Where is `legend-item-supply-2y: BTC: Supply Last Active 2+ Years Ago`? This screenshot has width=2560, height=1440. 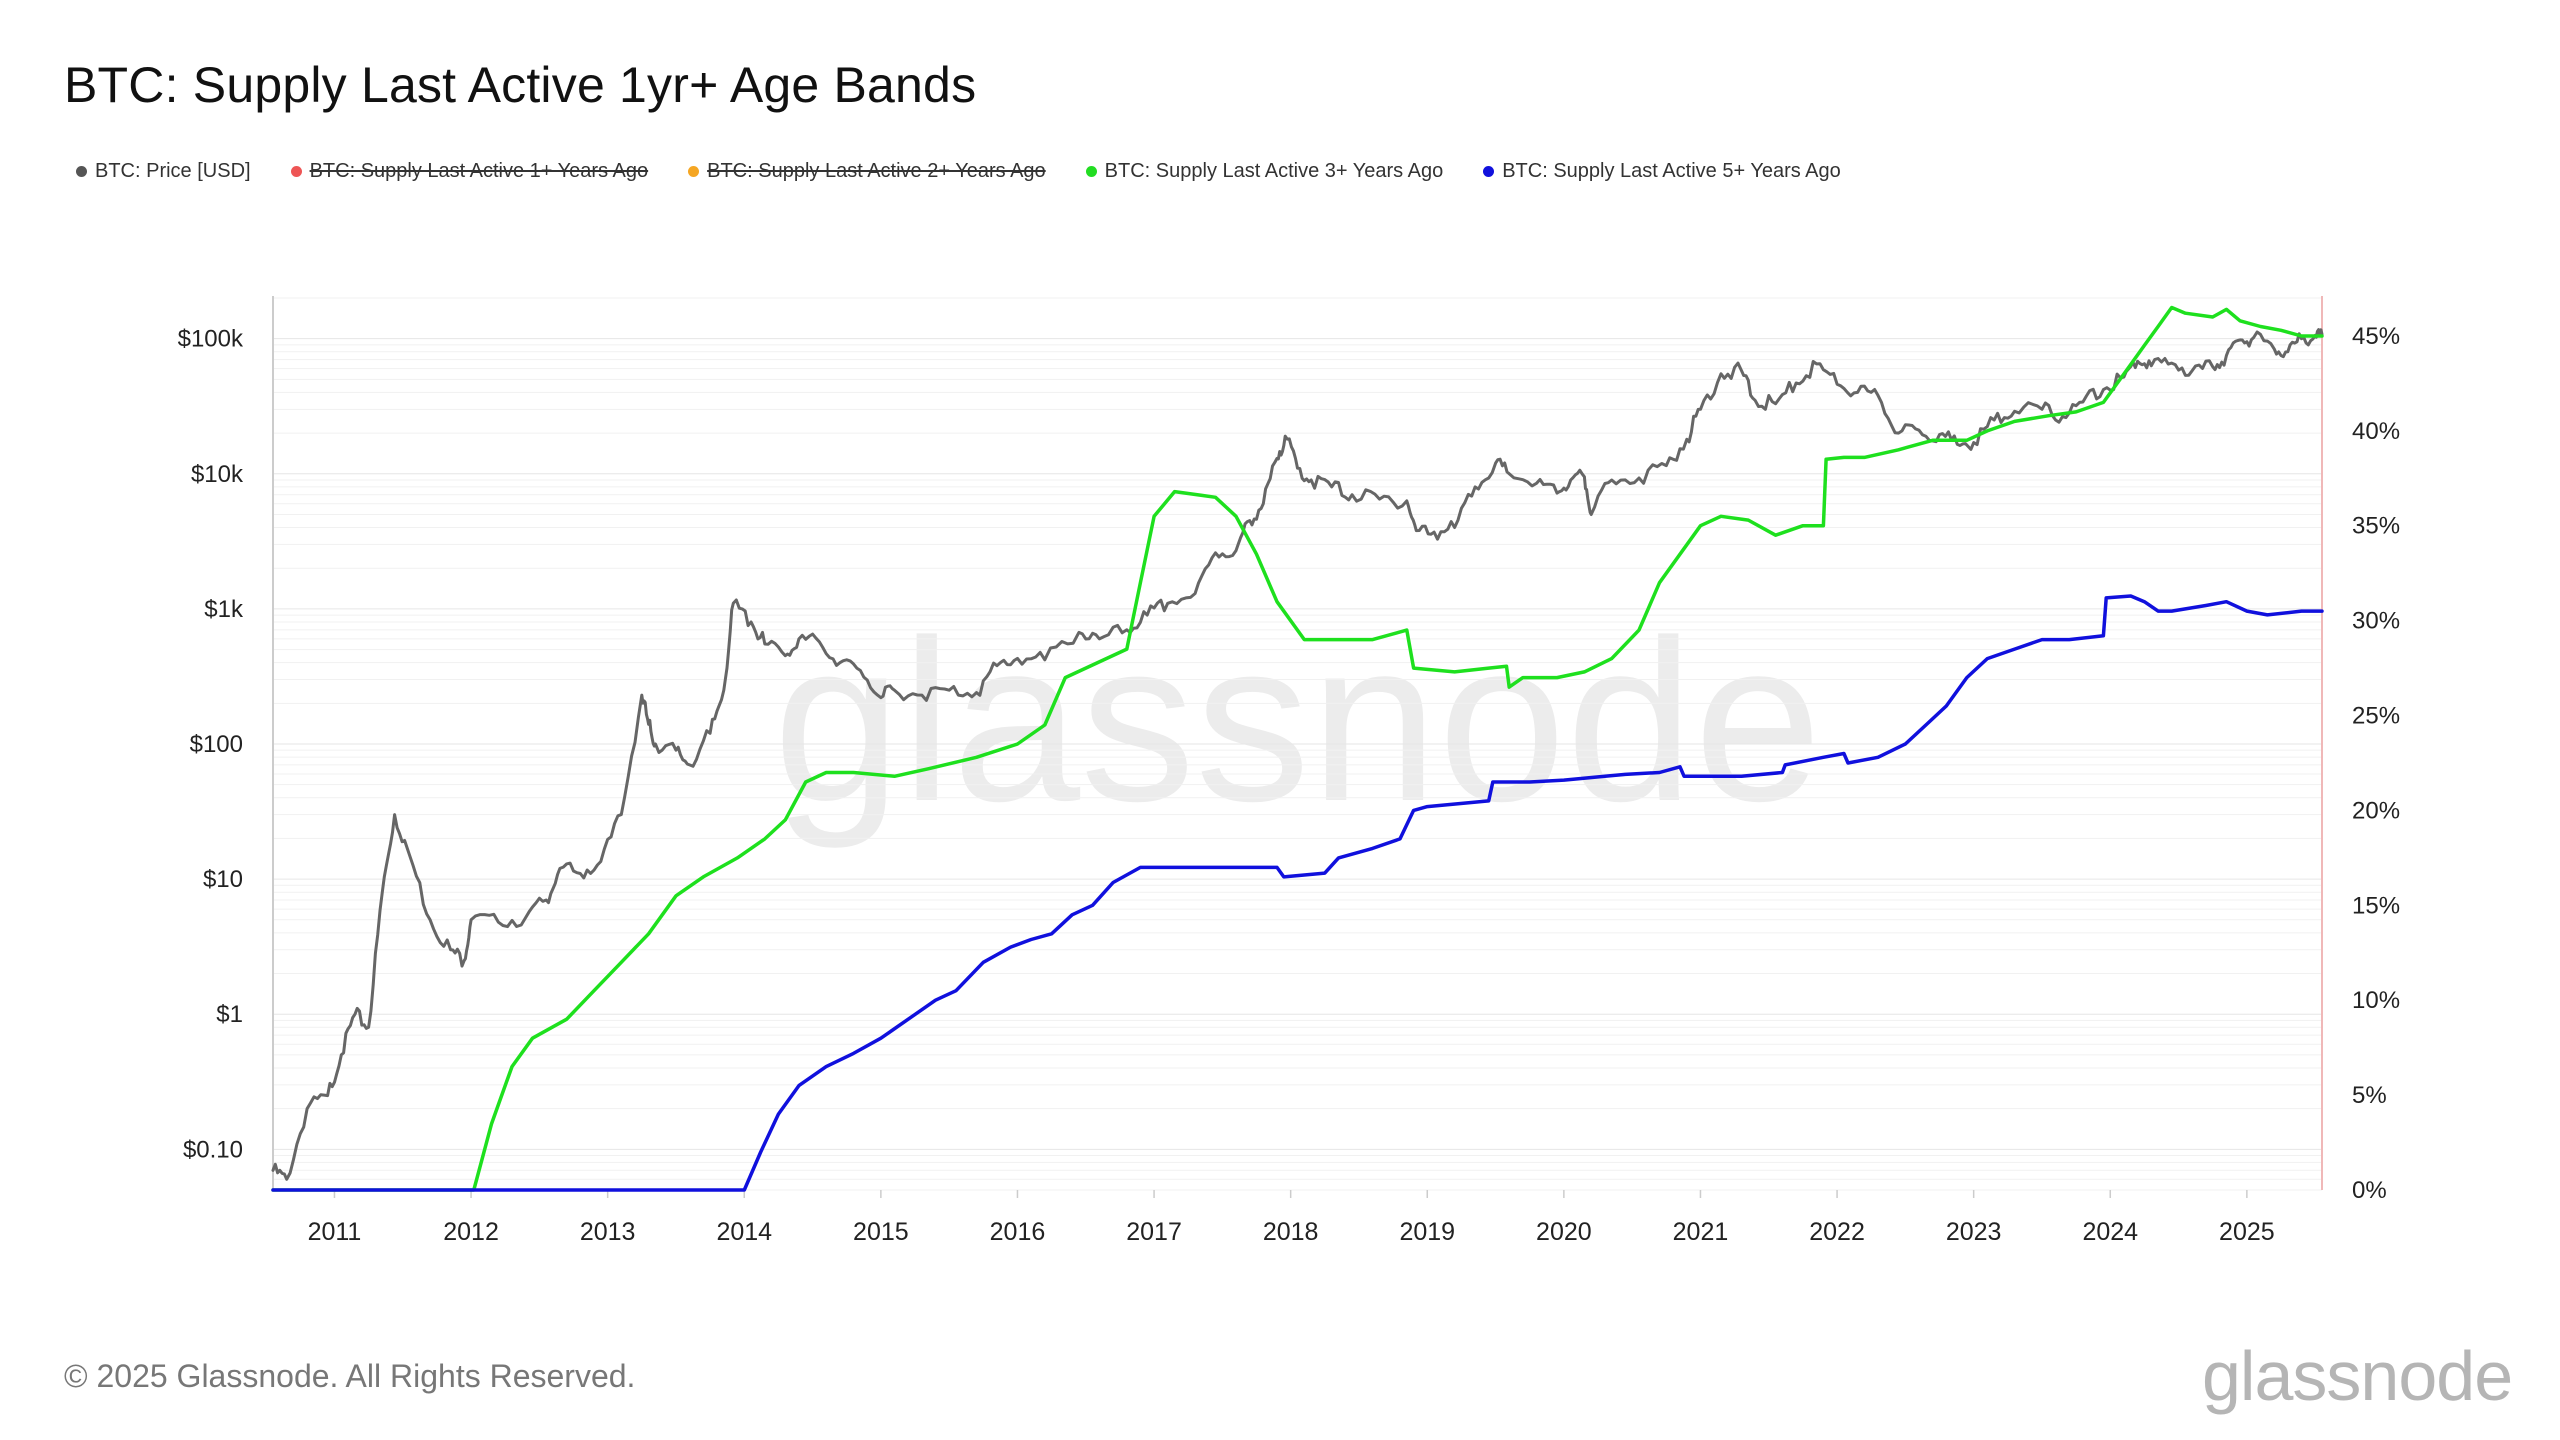 legend-item-supply-2y: BTC: Supply Last Active 2+ Years Ago is located at coordinates (867, 171).